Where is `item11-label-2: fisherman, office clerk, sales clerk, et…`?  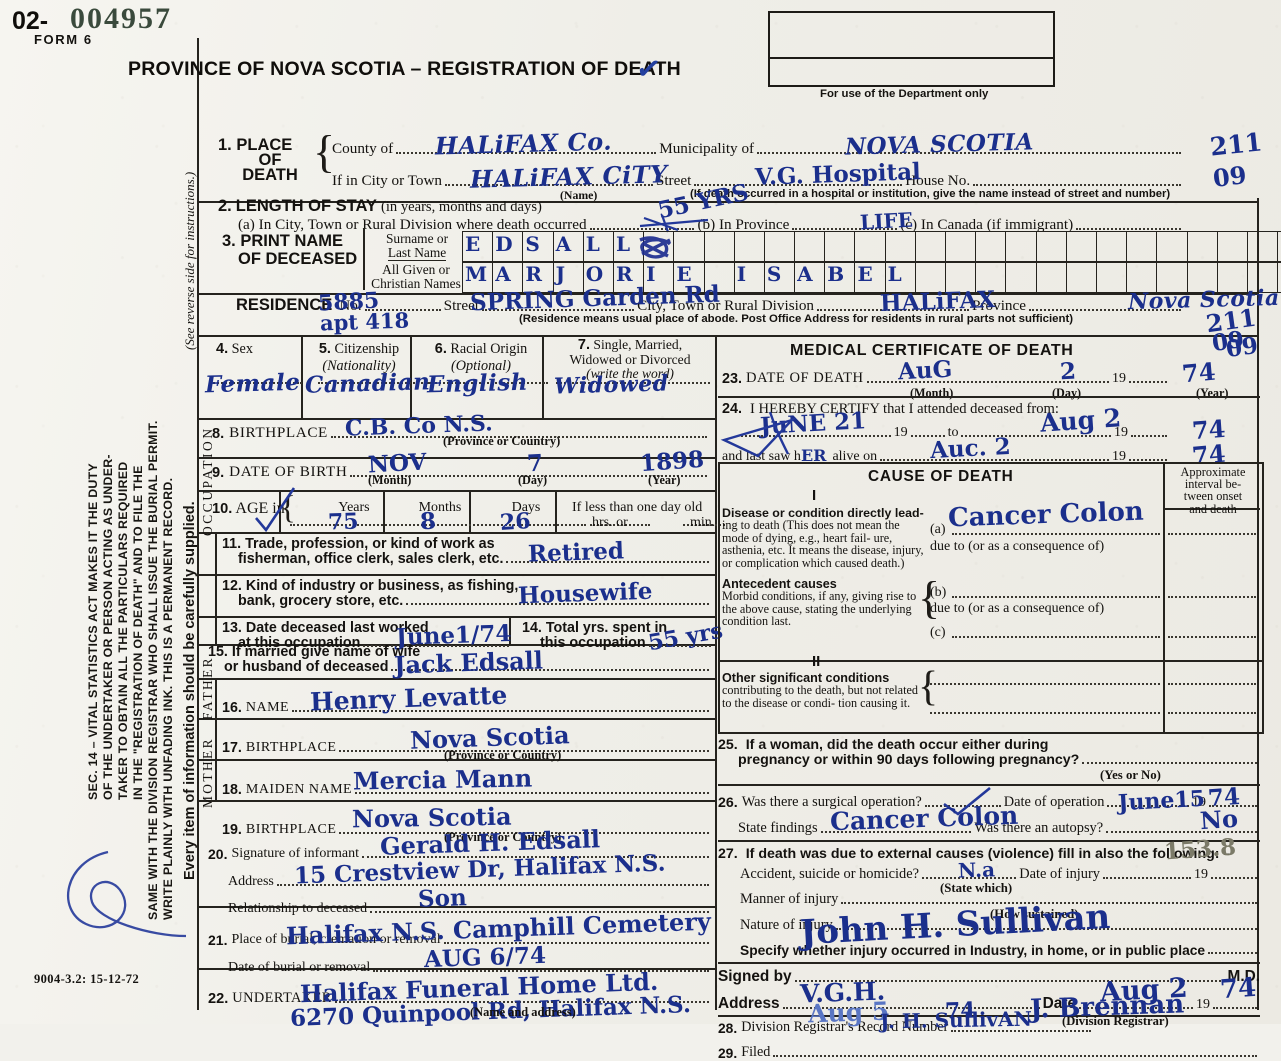 item11-label-2: fisherman, office clerk, sales clerk, et… is located at coordinates (371, 559).